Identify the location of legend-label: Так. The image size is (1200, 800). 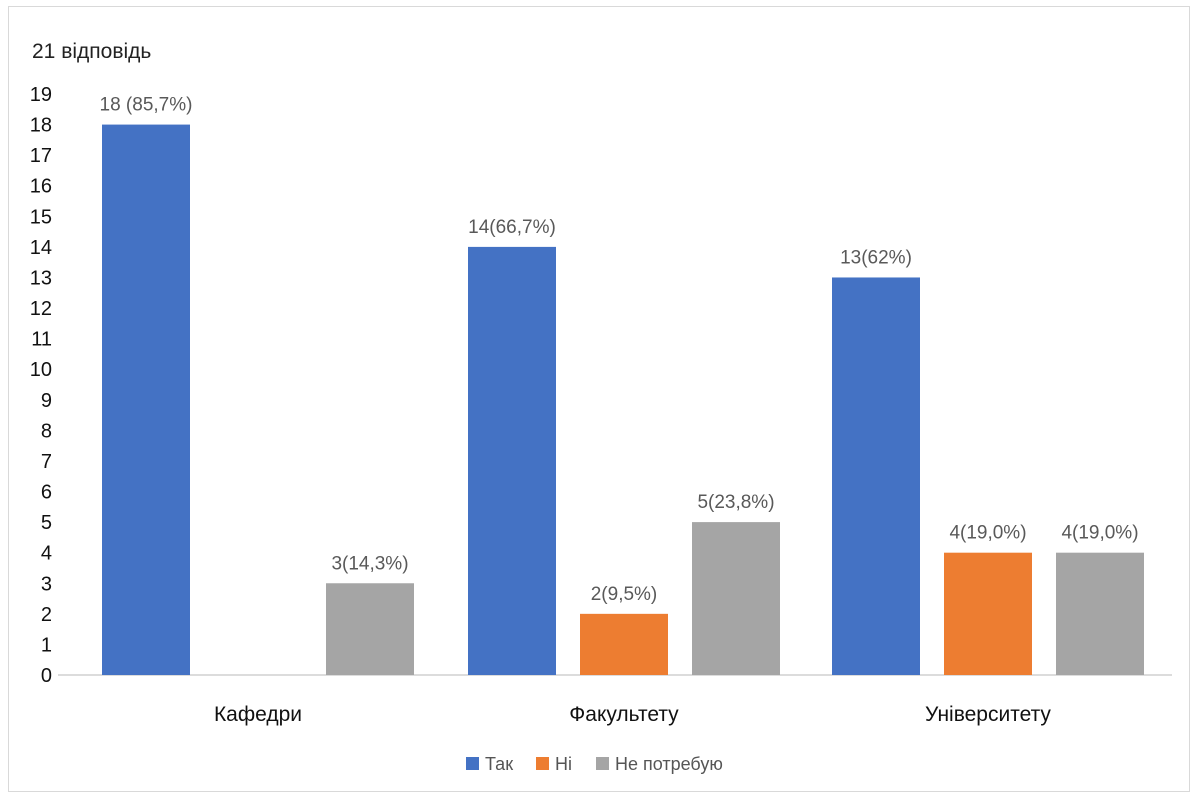
(499, 764).